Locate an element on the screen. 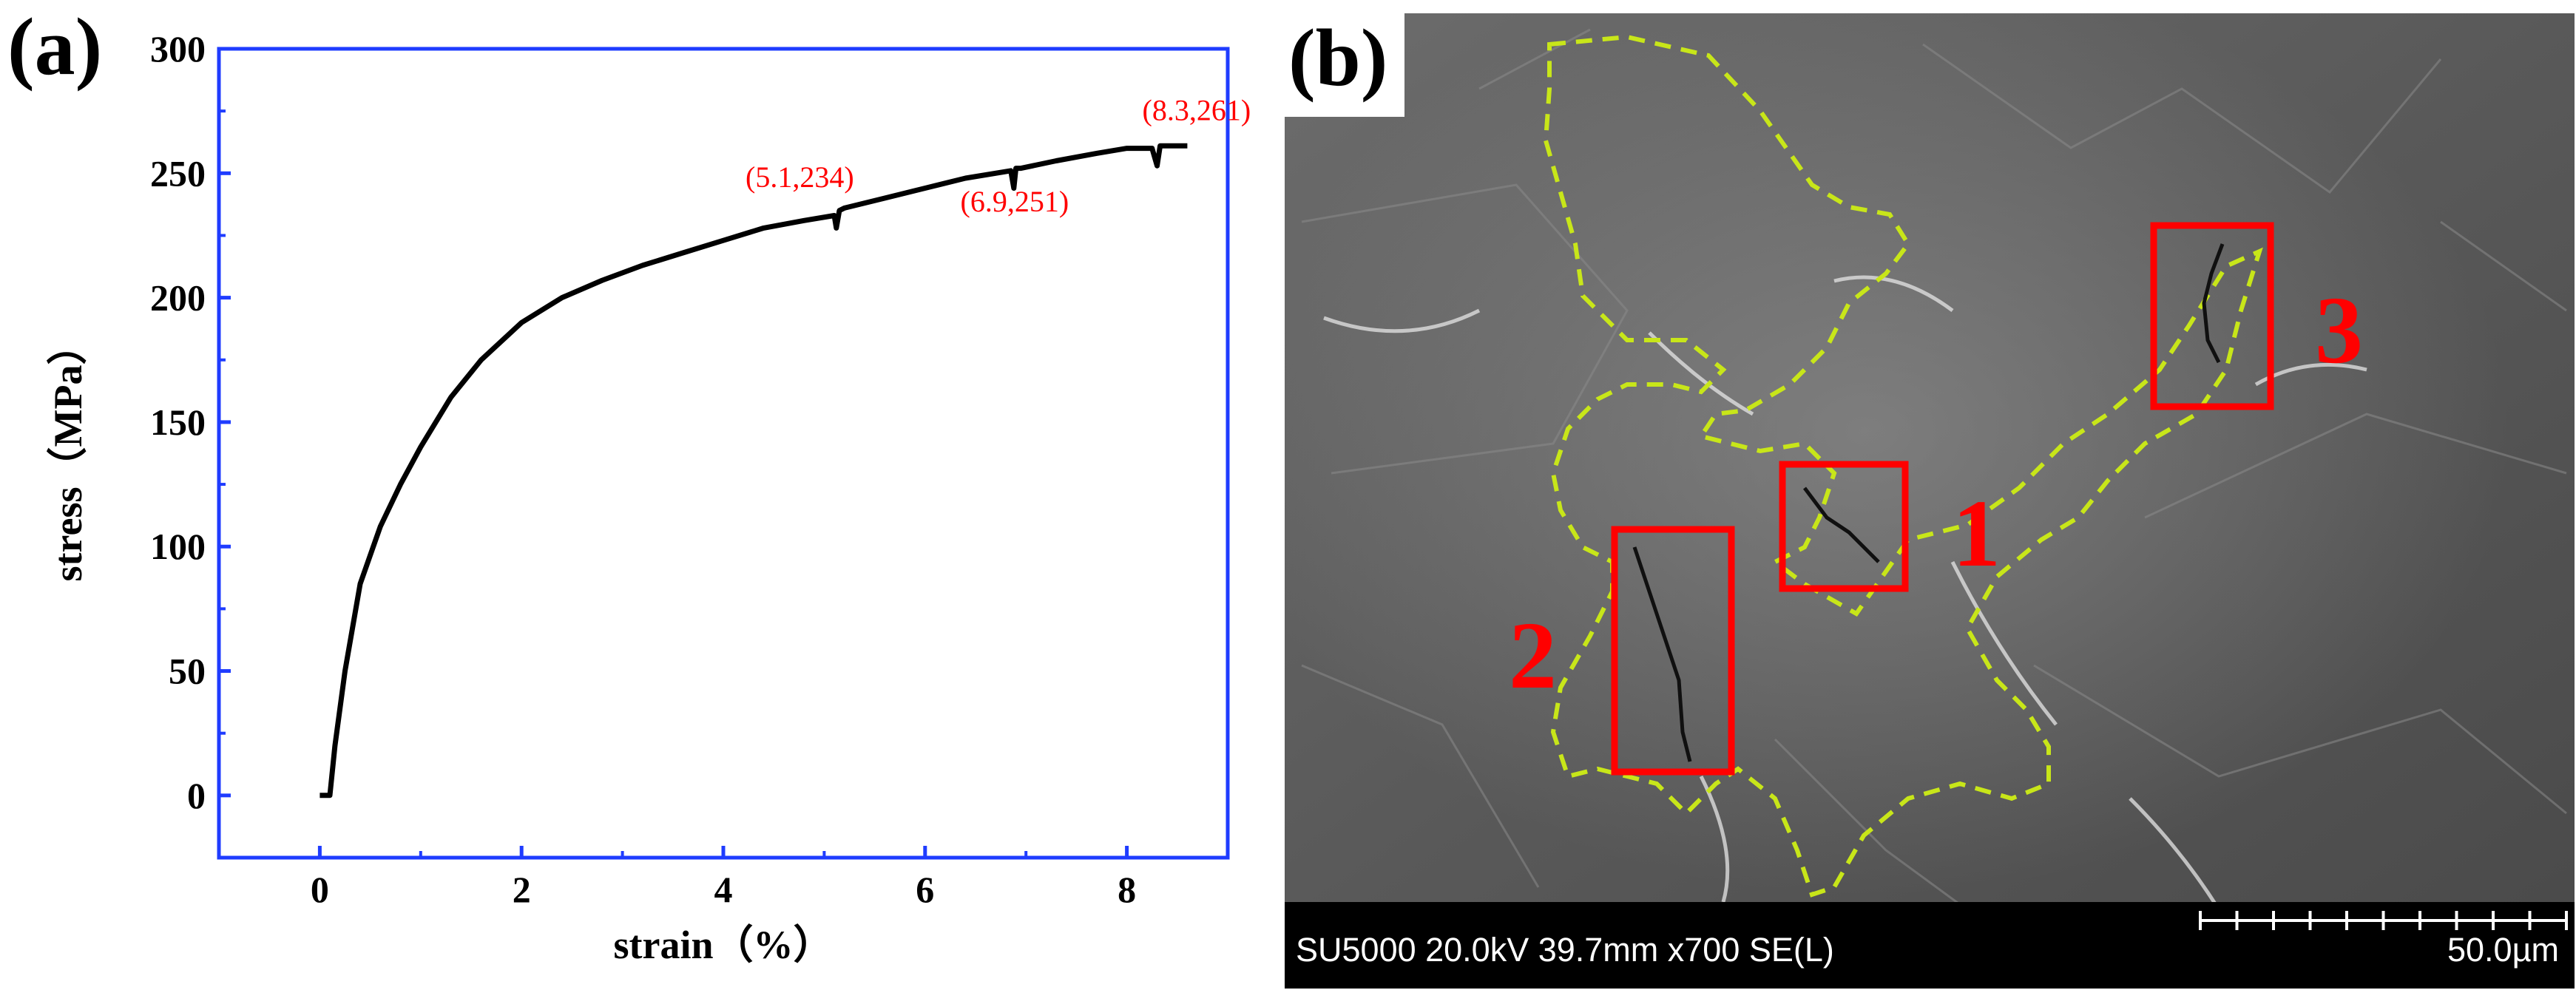 Image resolution: width=2576 pixels, height=990 pixels. region-label-3: 3 is located at coordinates (2339, 330).